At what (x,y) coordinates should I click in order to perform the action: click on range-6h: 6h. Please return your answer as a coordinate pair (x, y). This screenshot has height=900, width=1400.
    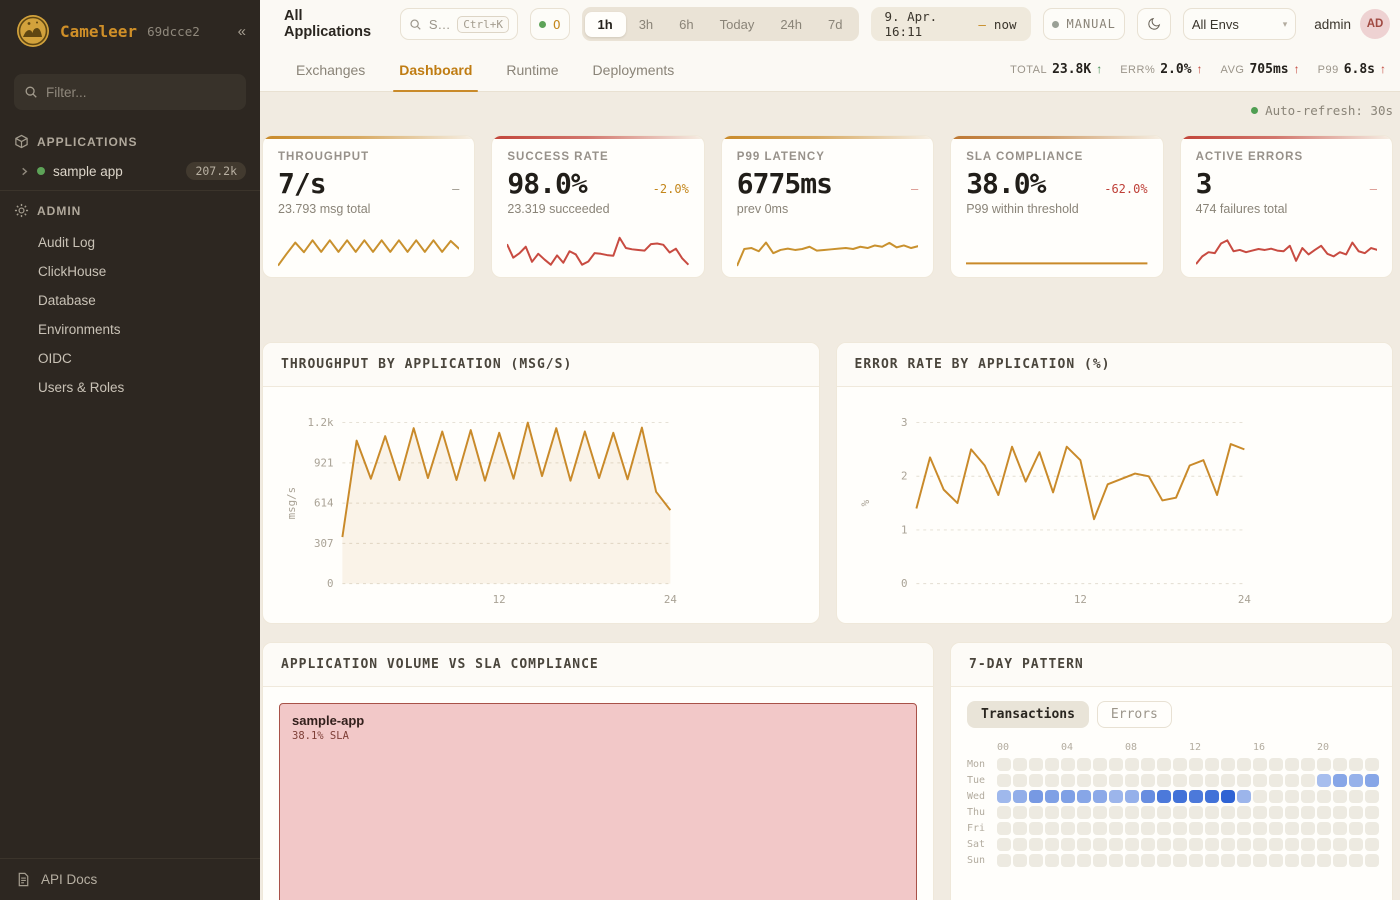
    Looking at the image, I should click on (686, 24).